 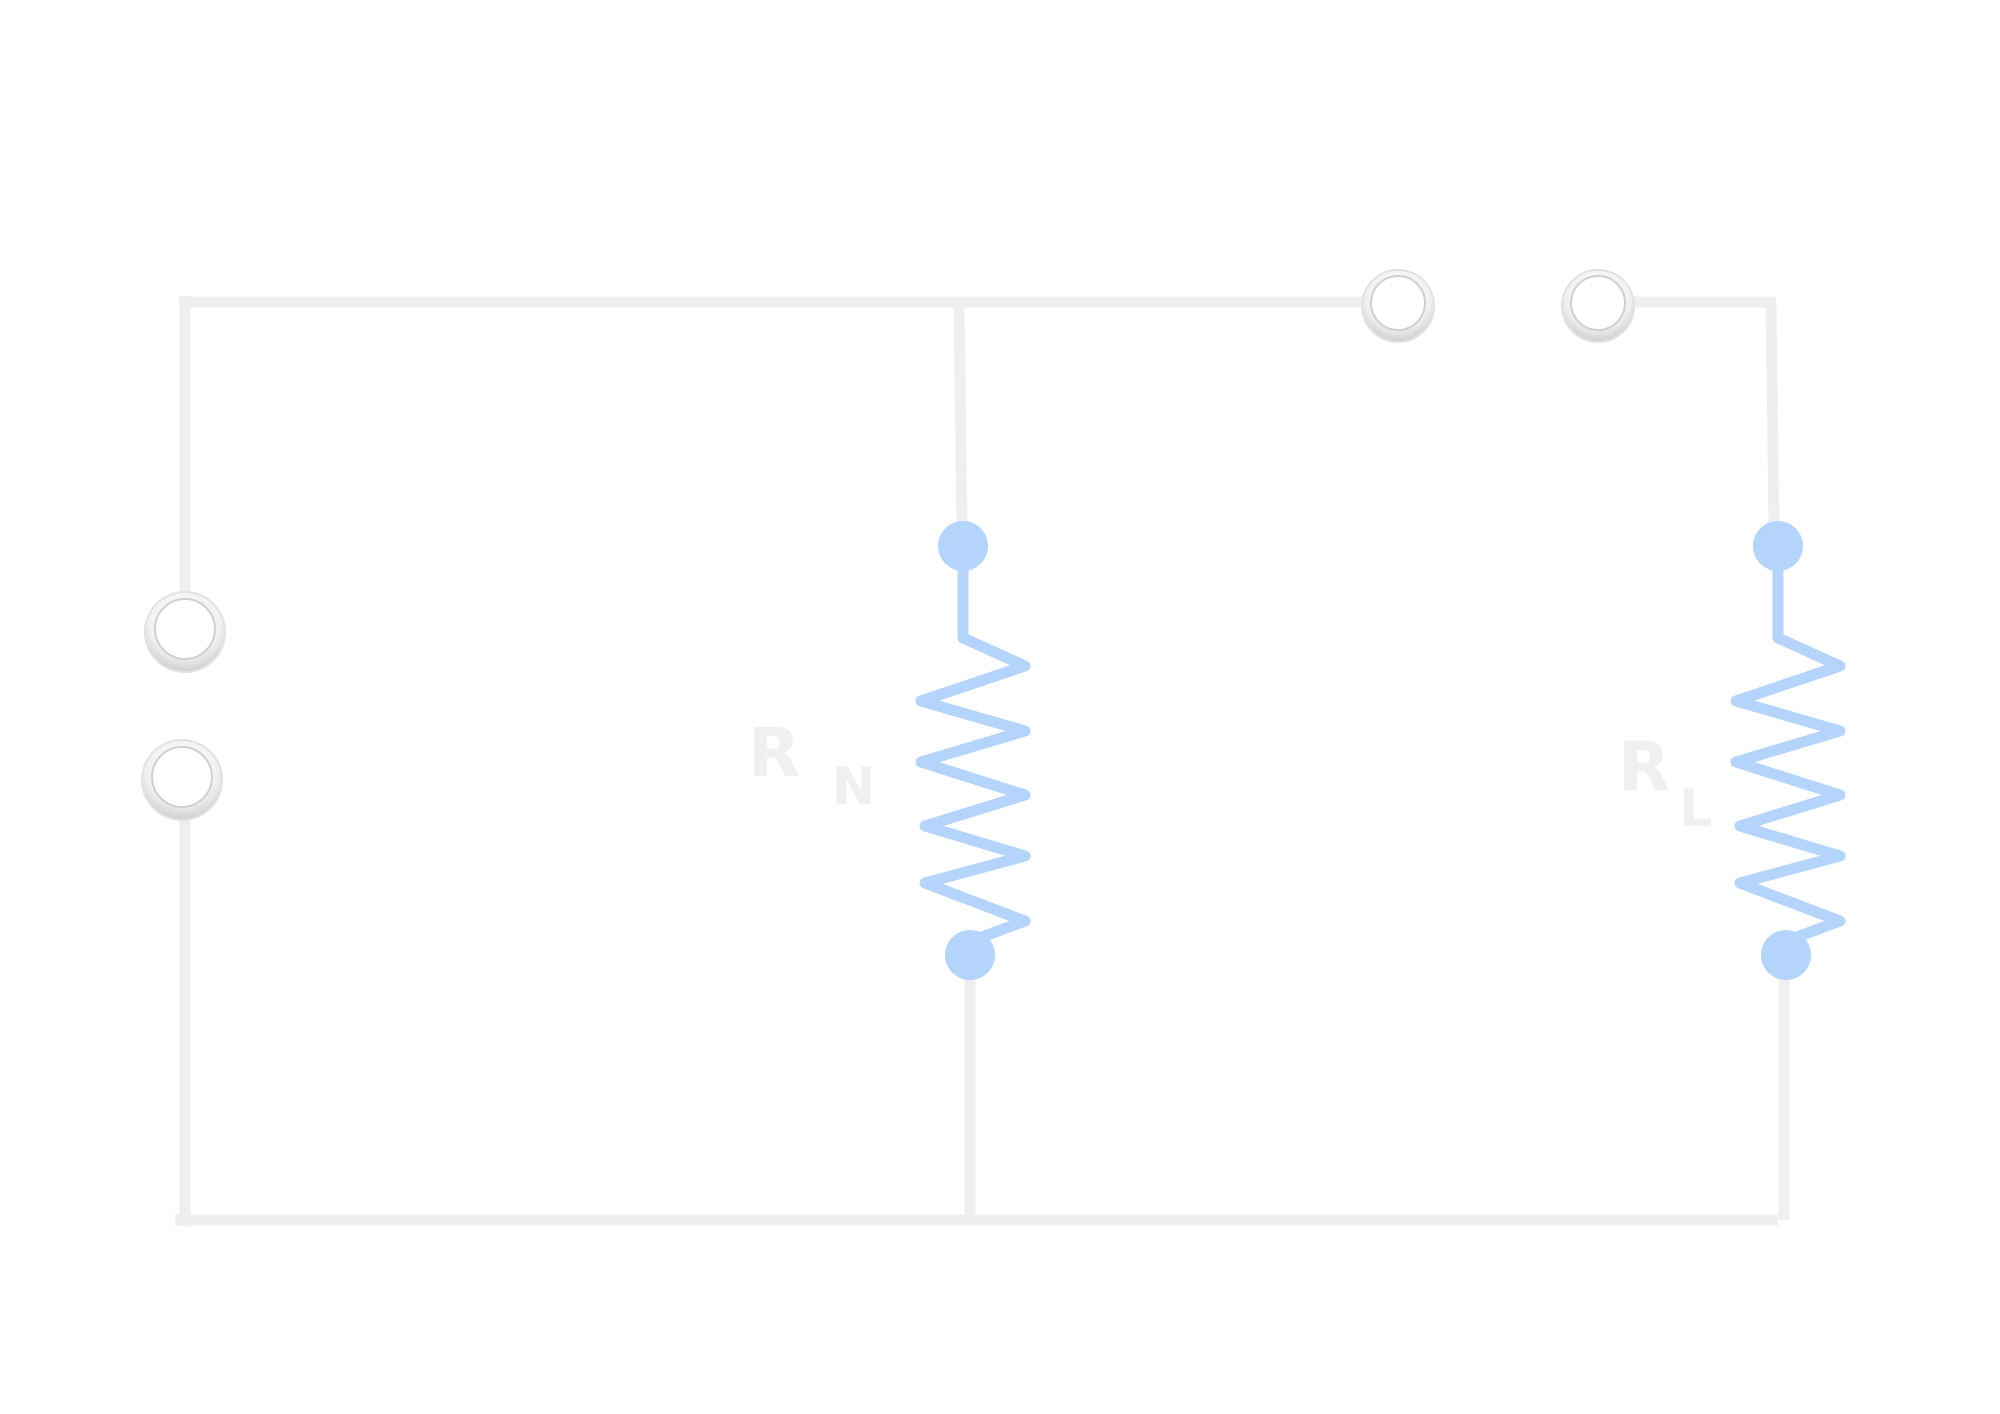 What do you see at coordinates (1786, 955) in the screenshot?
I see `rl-bottom-node` at bounding box center [1786, 955].